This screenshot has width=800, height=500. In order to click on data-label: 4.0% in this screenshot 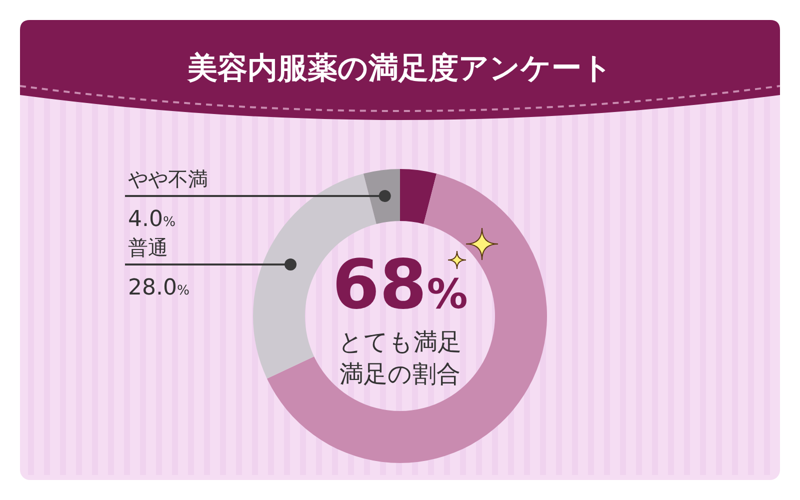, I will do `click(152, 219)`.